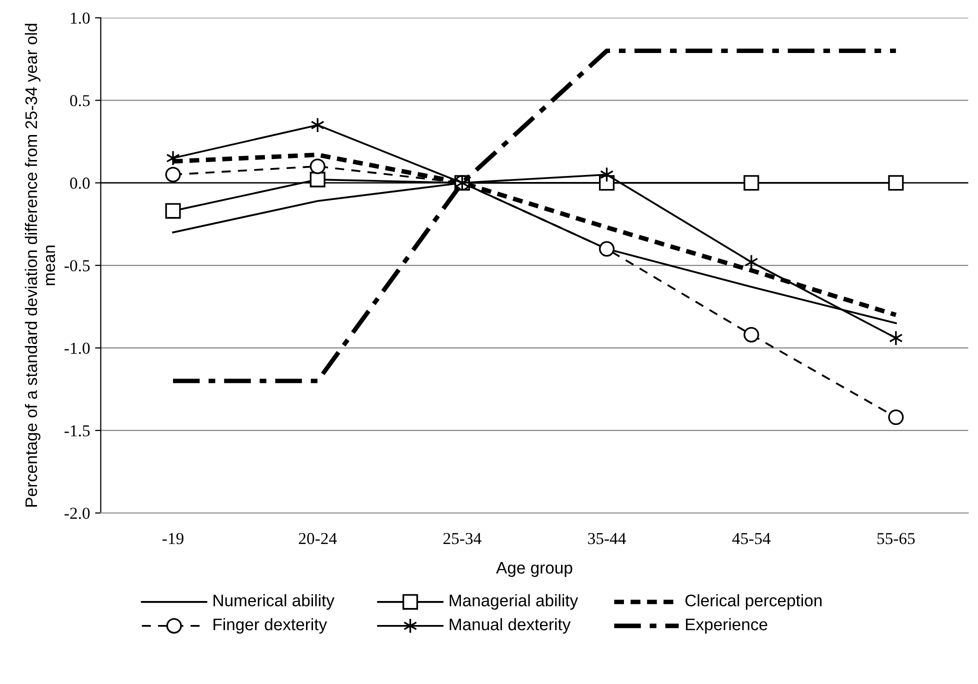 The height and width of the screenshot is (684, 978). Describe the element at coordinates (80, 100) in the screenshot. I see `y-tick-label: 0.5` at that location.